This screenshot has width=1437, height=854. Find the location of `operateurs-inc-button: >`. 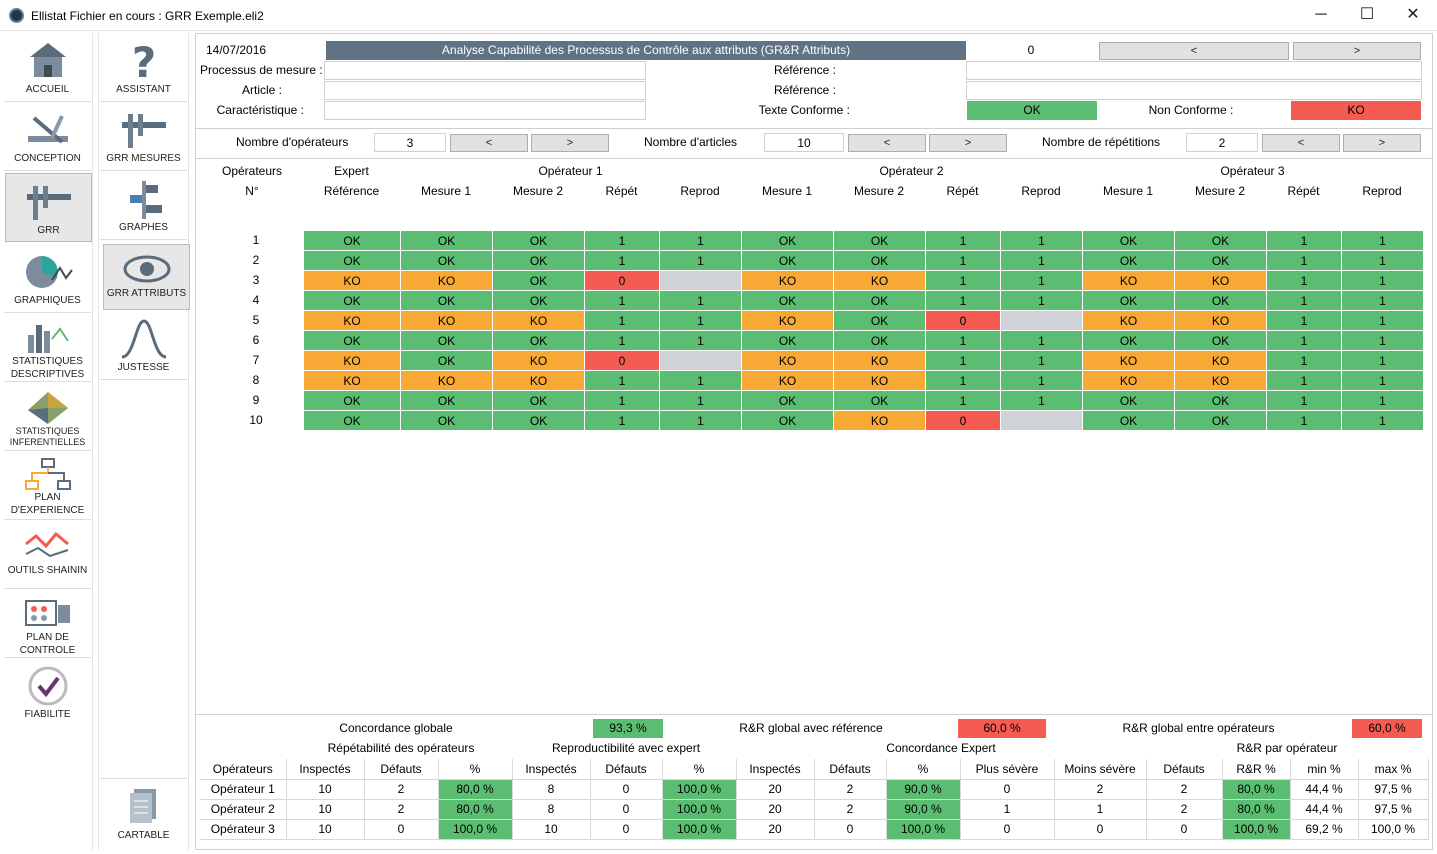

operateurs-inc-button: > is located at coordinates (570, 143).